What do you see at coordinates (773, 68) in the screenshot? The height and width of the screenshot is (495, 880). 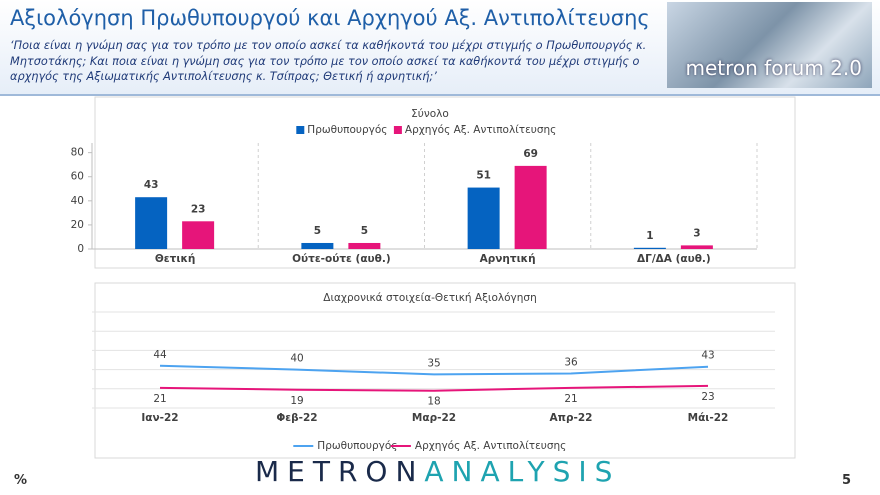 I see `brand: metron forum 2.0` at bounding box center [773, 68].